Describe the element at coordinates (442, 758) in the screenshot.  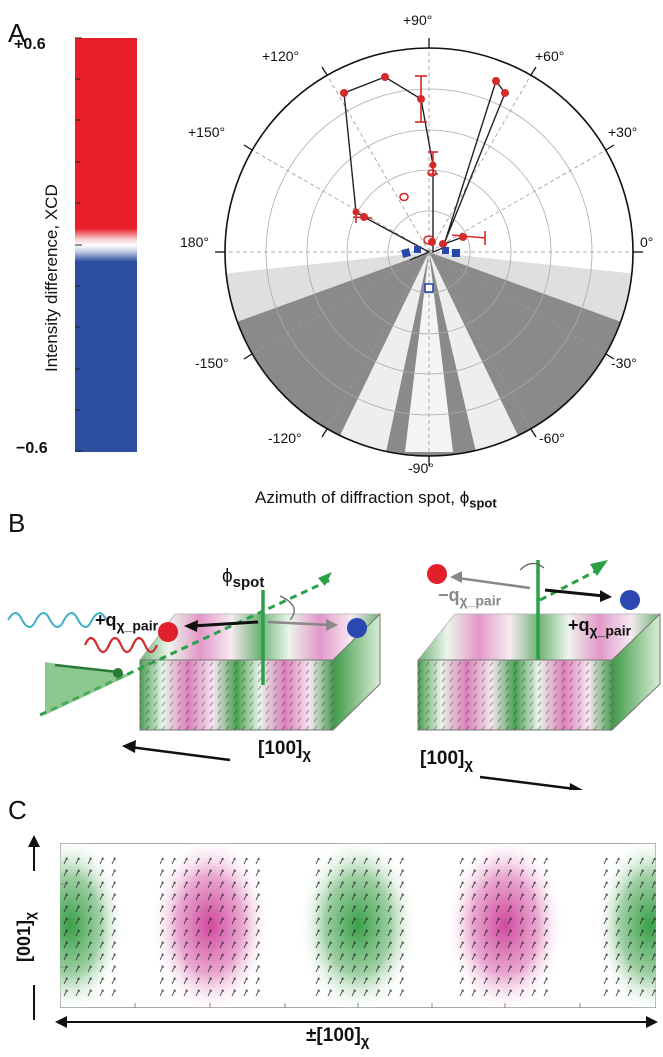
I see `right-axis-main: [100]` at that location.